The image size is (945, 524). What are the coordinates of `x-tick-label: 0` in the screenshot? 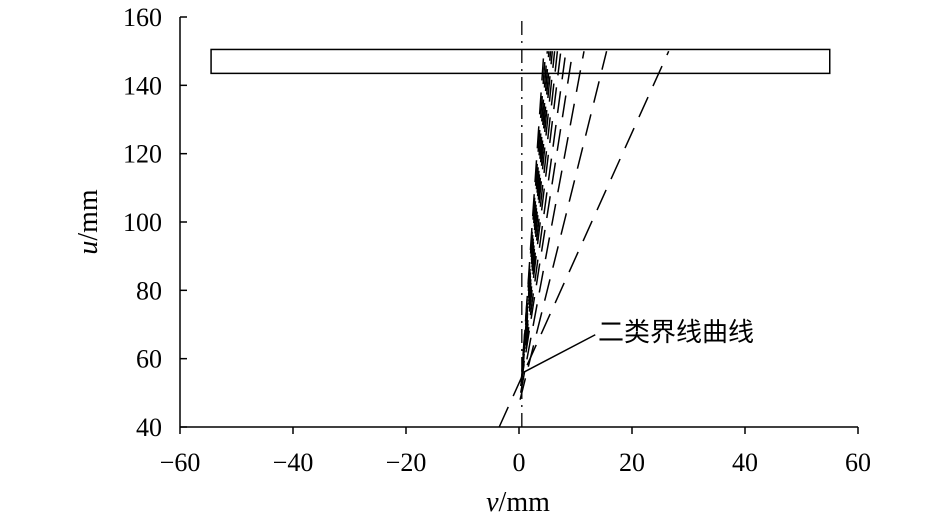 It's located at (519, 462).